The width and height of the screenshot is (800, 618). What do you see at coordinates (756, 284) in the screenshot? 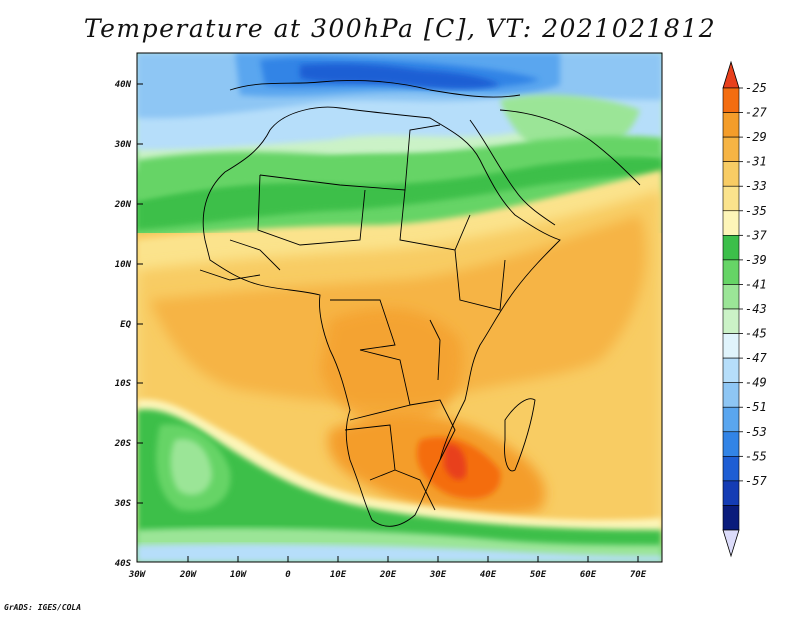
I see `colorbar-label: -41` at bounding box center [756, 284].